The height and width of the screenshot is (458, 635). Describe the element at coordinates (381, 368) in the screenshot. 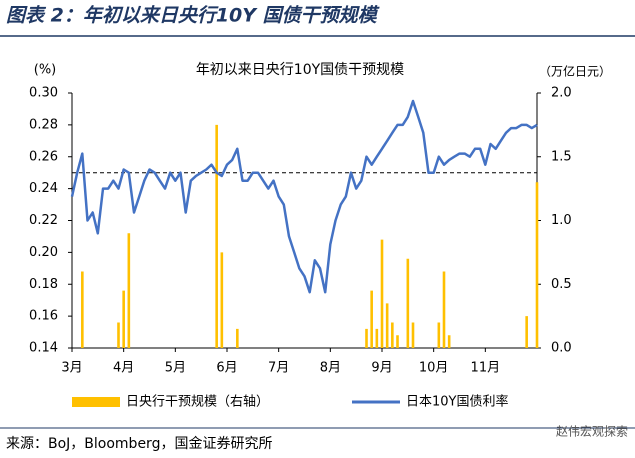

I see `x-tick-label: 9月` at that location.